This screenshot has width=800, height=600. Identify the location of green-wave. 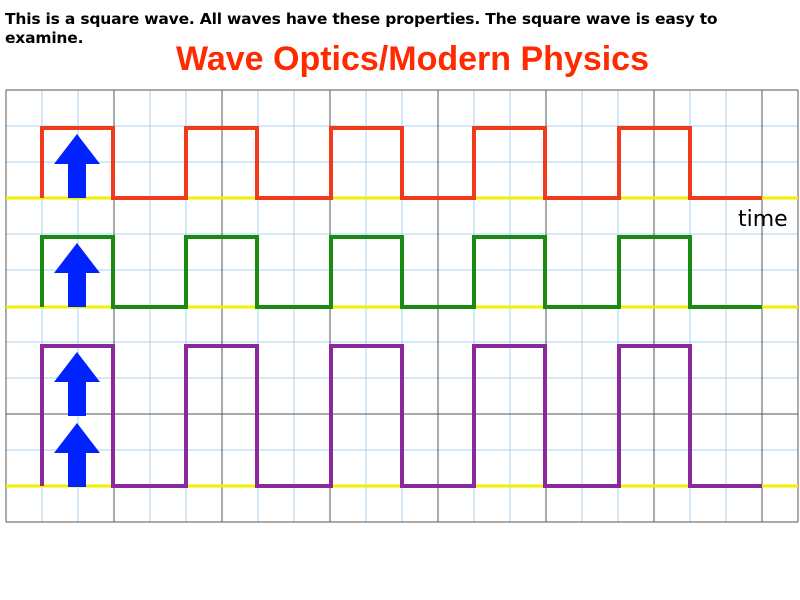
(401, 272).